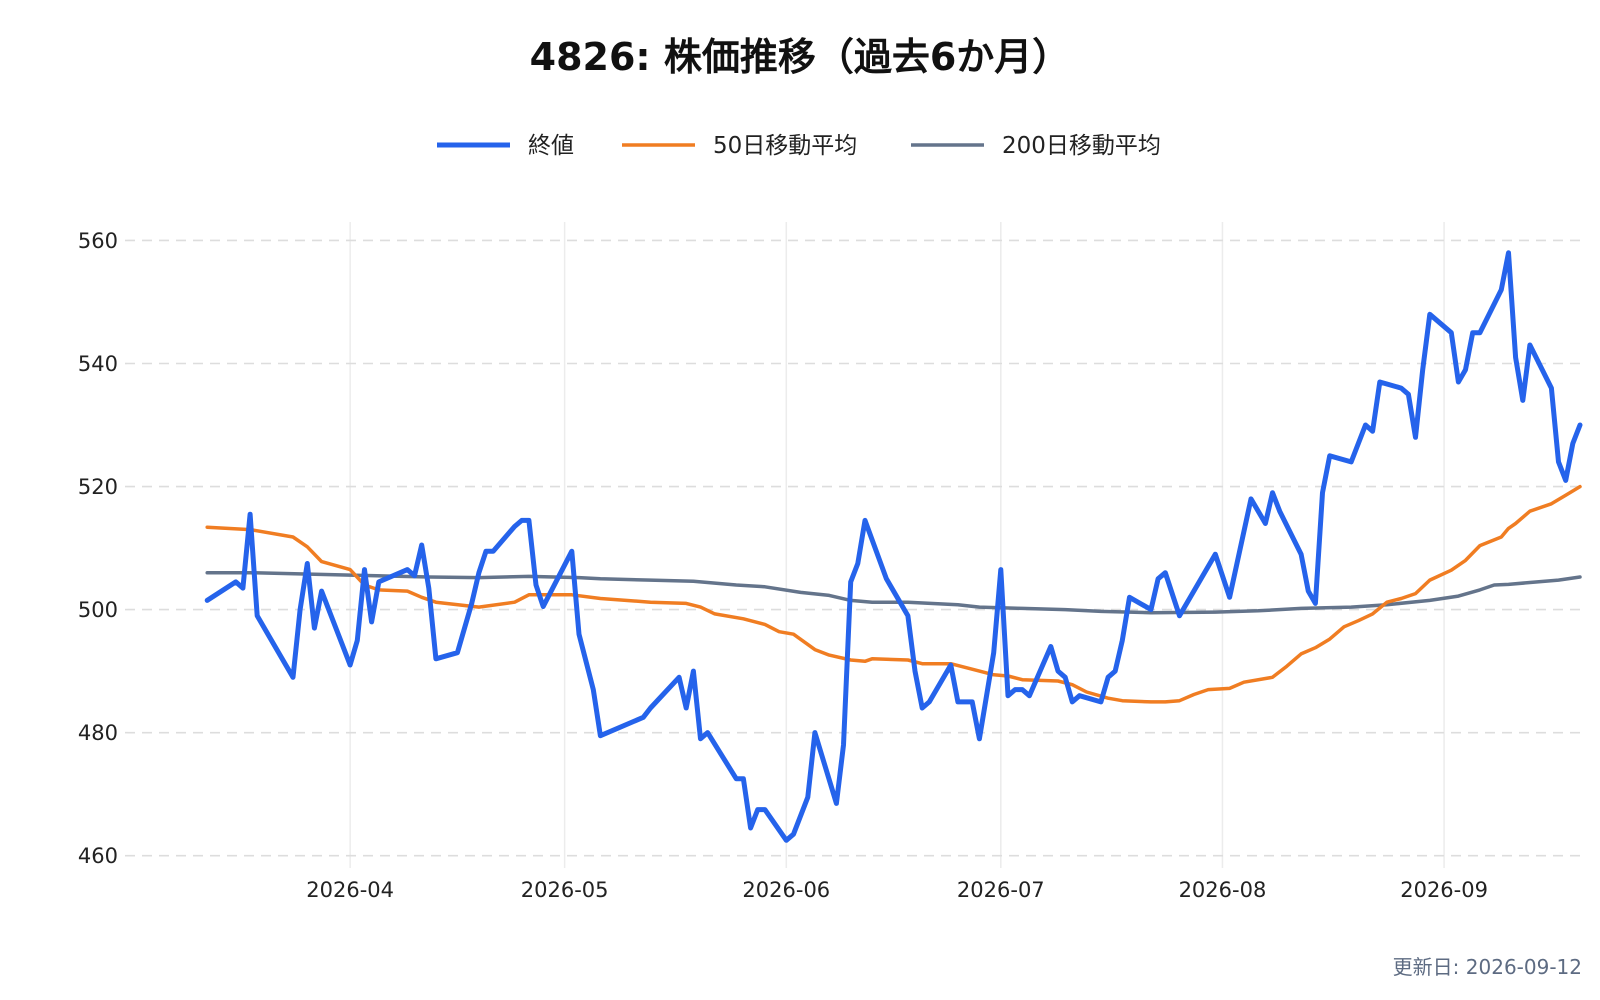 The image size is (1600, 1000). I want to click on legend-label-close: 終値, so click(551, 146).